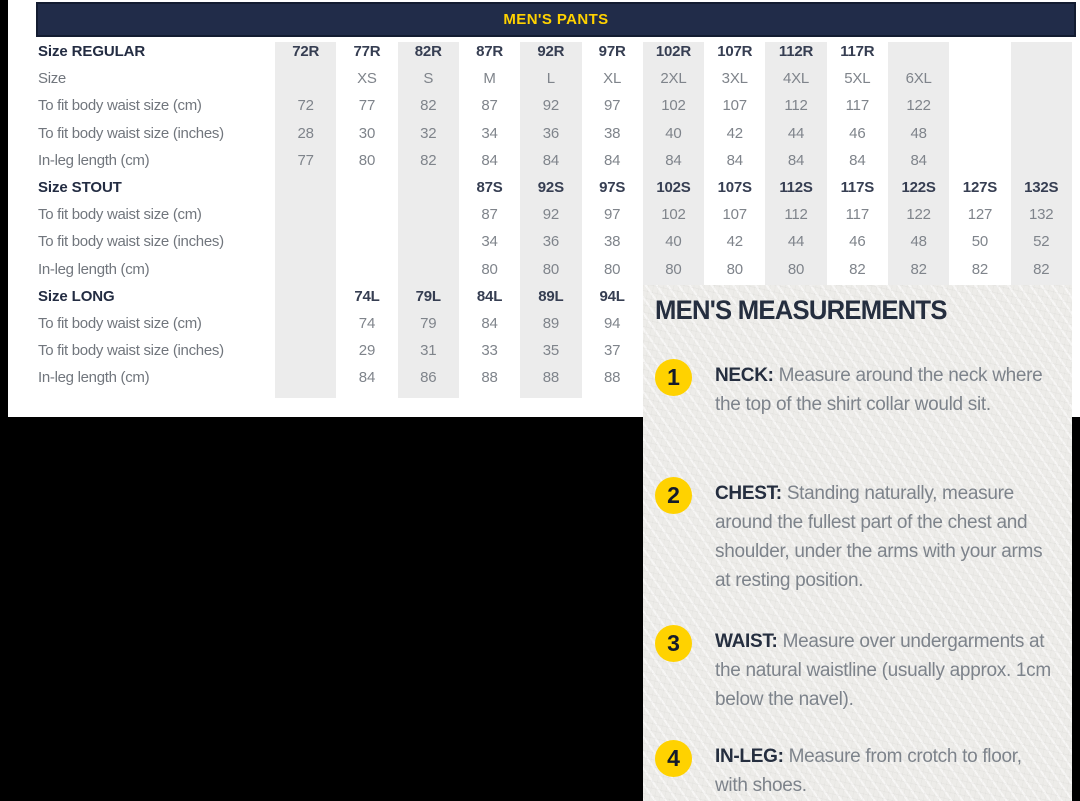 This screenshot has height=801, width=1080. Describe the element at coordinates (489, 242) in the screenshot. I see `size-cell: 34` at that location.